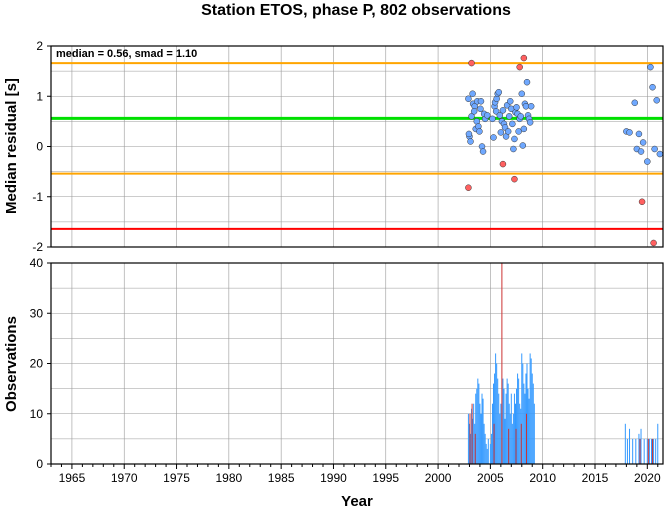 The height and width of the screenshot is (511, 669). I want to click on x-tick-label: 1995, so click(385, 478).